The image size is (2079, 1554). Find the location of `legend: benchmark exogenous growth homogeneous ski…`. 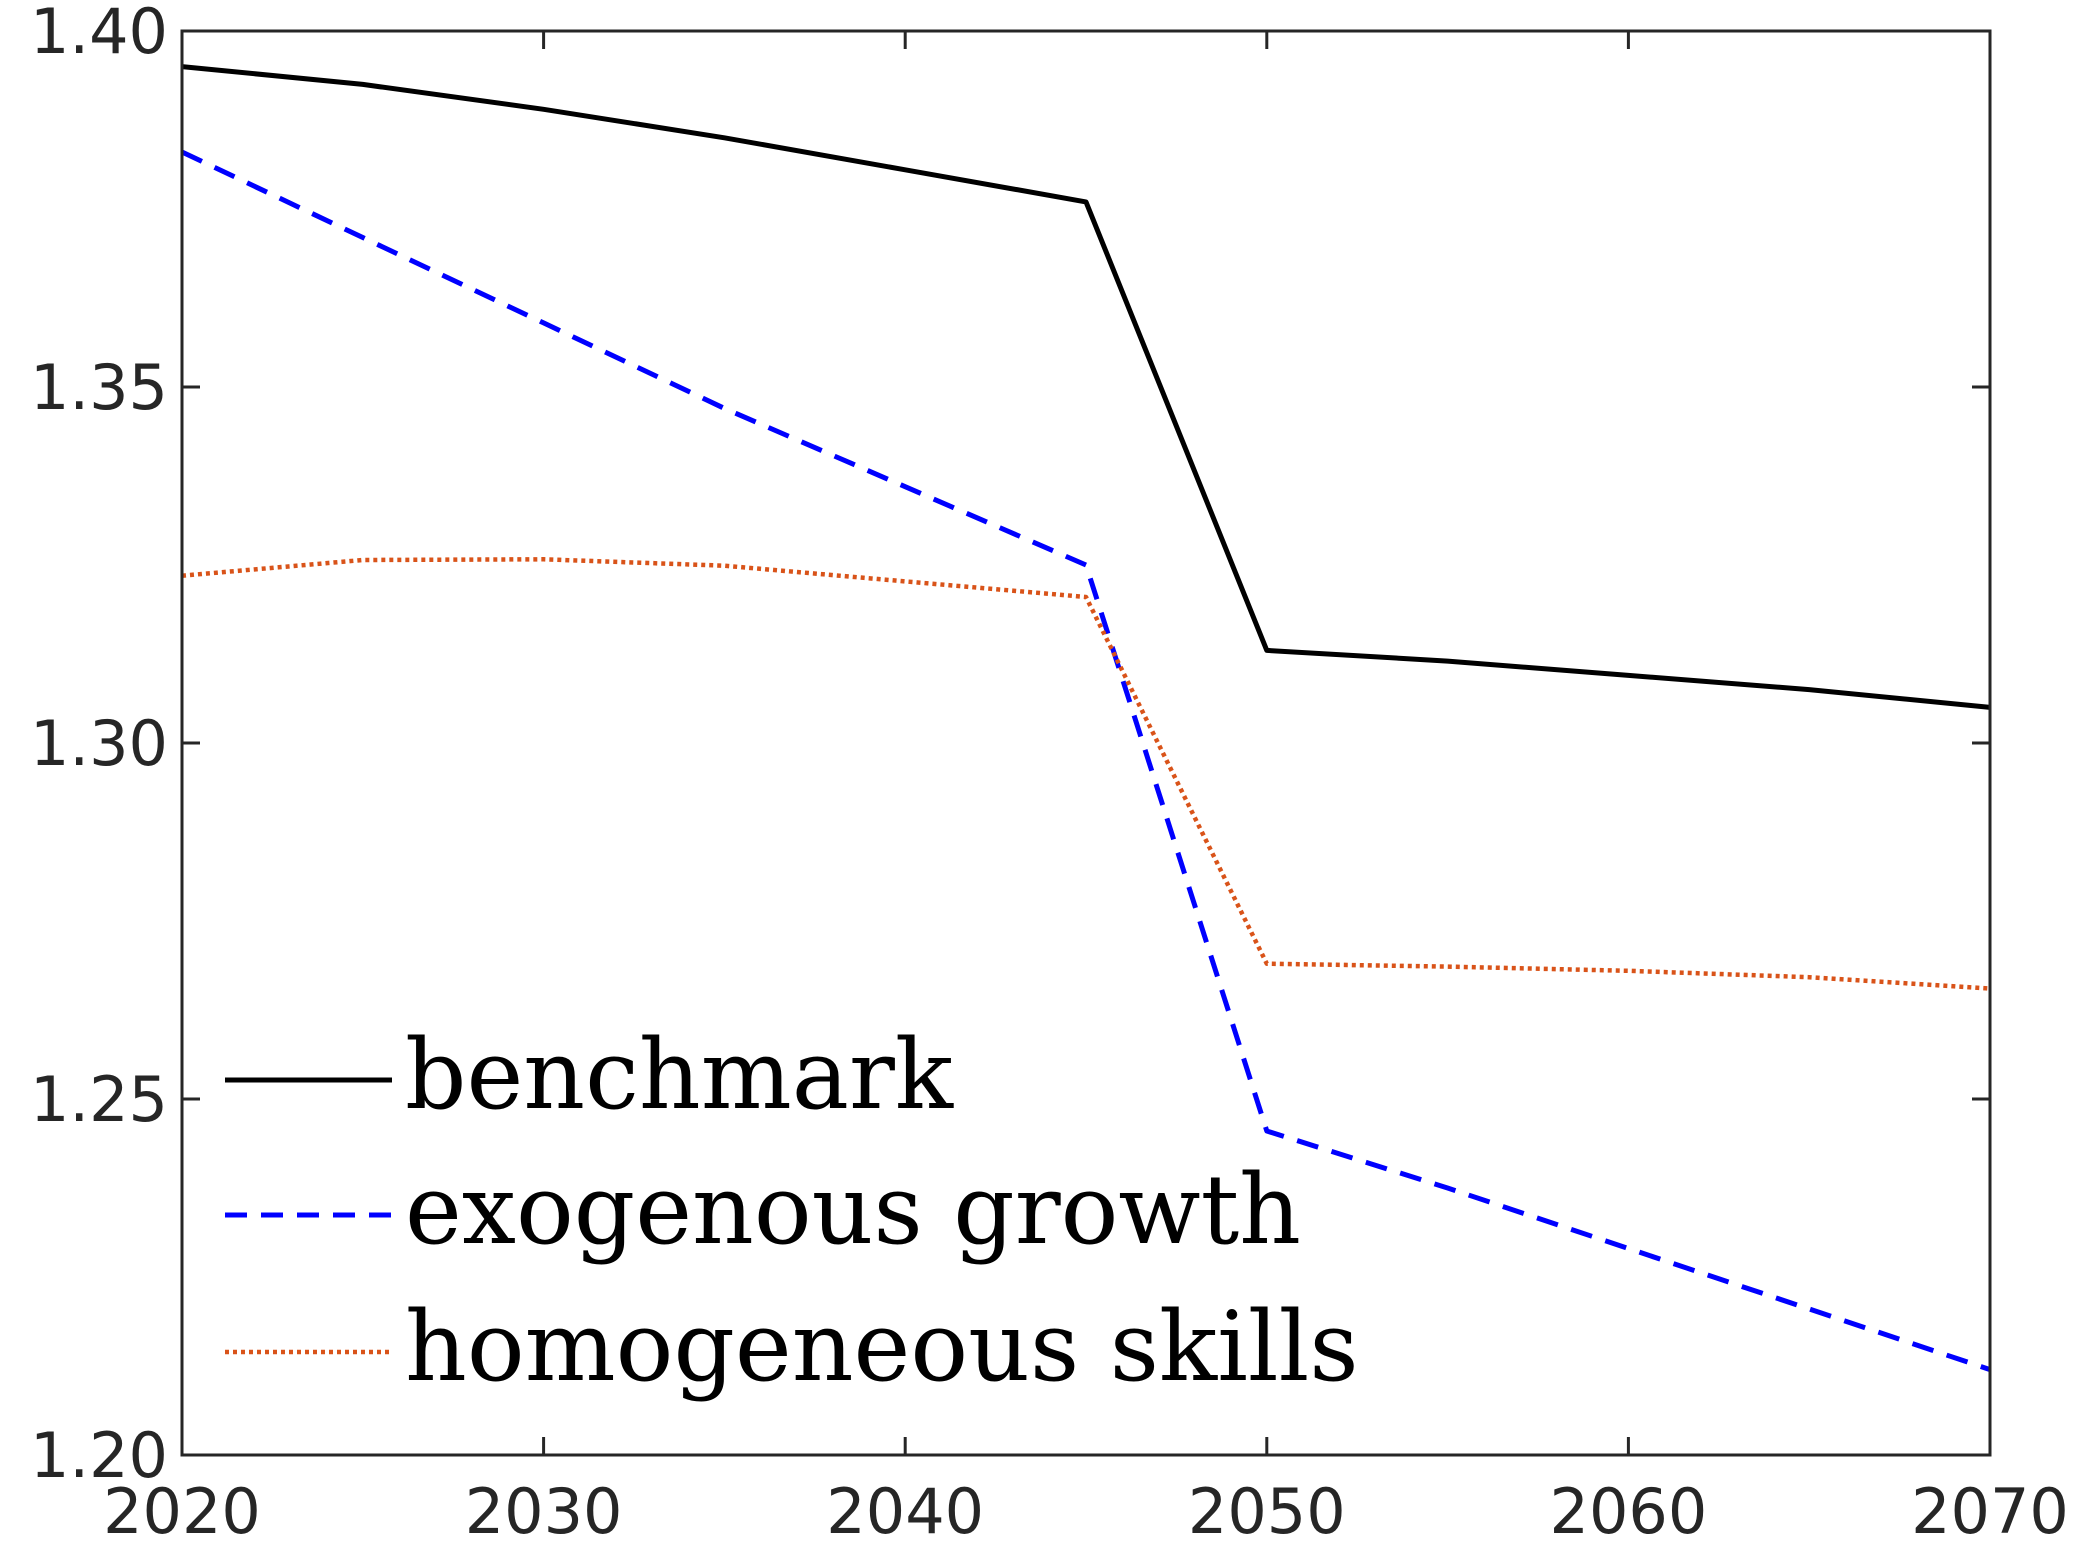

legend: benchmark exogenous growth homogeneous ski… is located at coordinates (792, 1211).